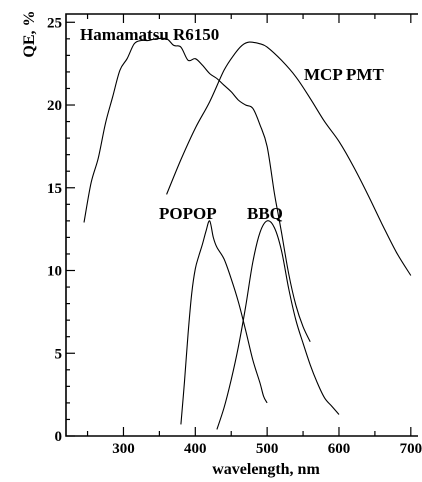 The width and height of the screenshot is (422, 482). Describe the element at coordinates (54, 23) in the screenshot. I see `y-tick-label: 25` at that location.